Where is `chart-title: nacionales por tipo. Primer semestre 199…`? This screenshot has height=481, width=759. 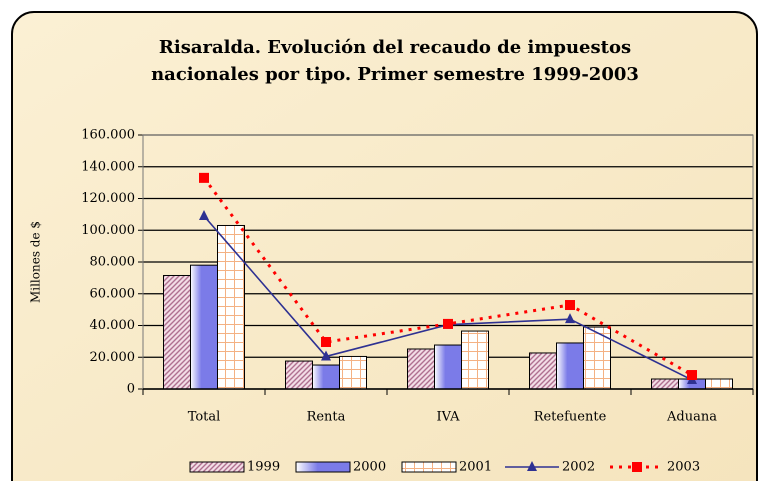
chart-title: nacionales por tipo. Primer semestre 199… is located at coordinates (395, 74).